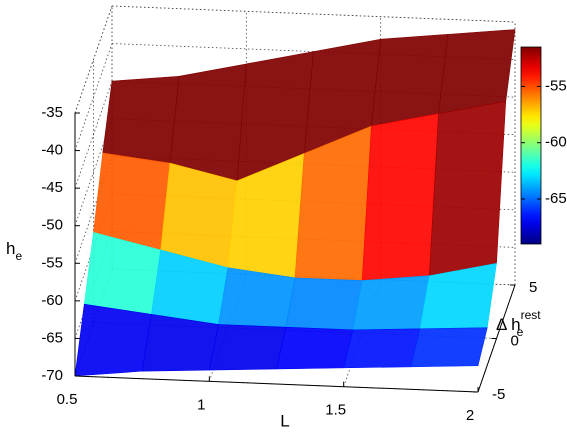  What do you see at coordinates (508, 324) in the screenshot?
I see `y-label-prefix: Δ h` at bounding box center [508, 324].